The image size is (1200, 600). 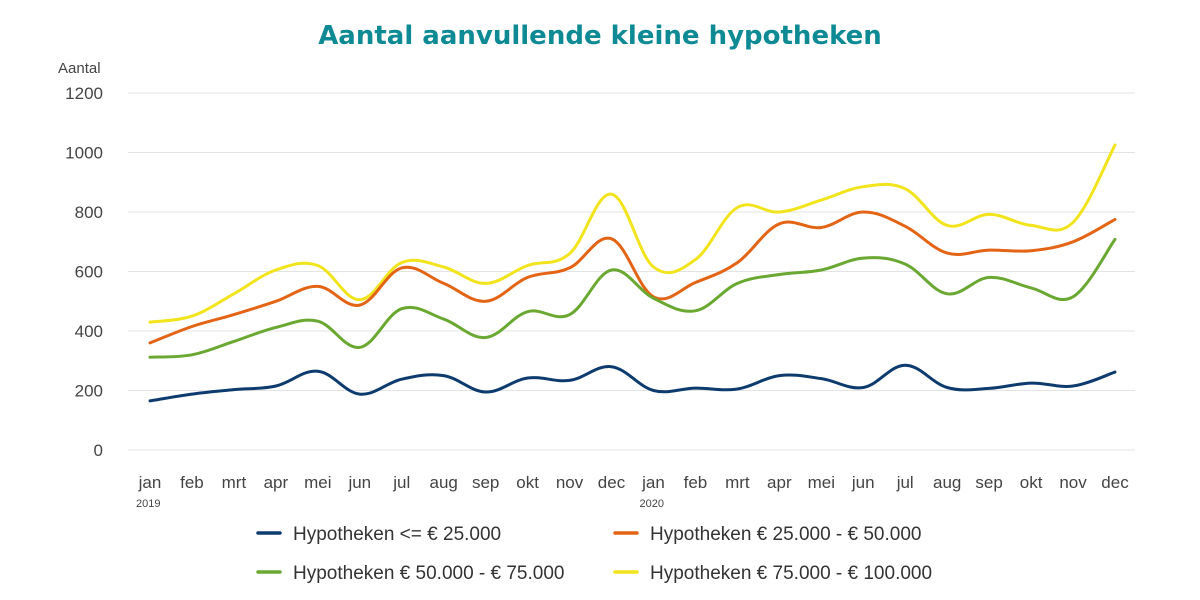 I want to click on x-tick-label-8: sep, so click(x=485, y=482).